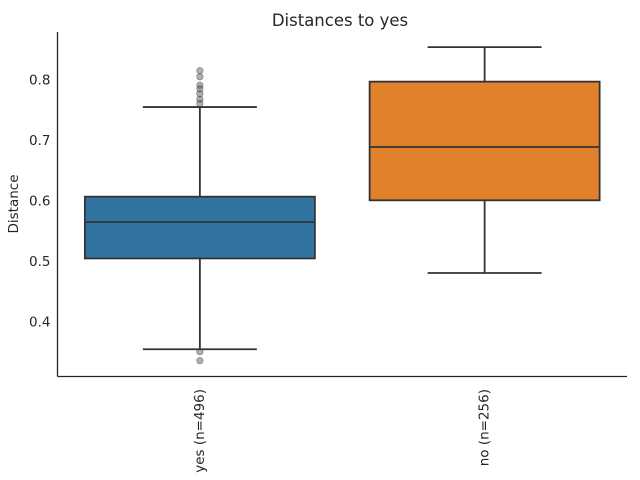  What do you see at coordinates (39, 80) in the screenshot?
I see `y-tick-label: 0.8` at bounding box center [39, 80].